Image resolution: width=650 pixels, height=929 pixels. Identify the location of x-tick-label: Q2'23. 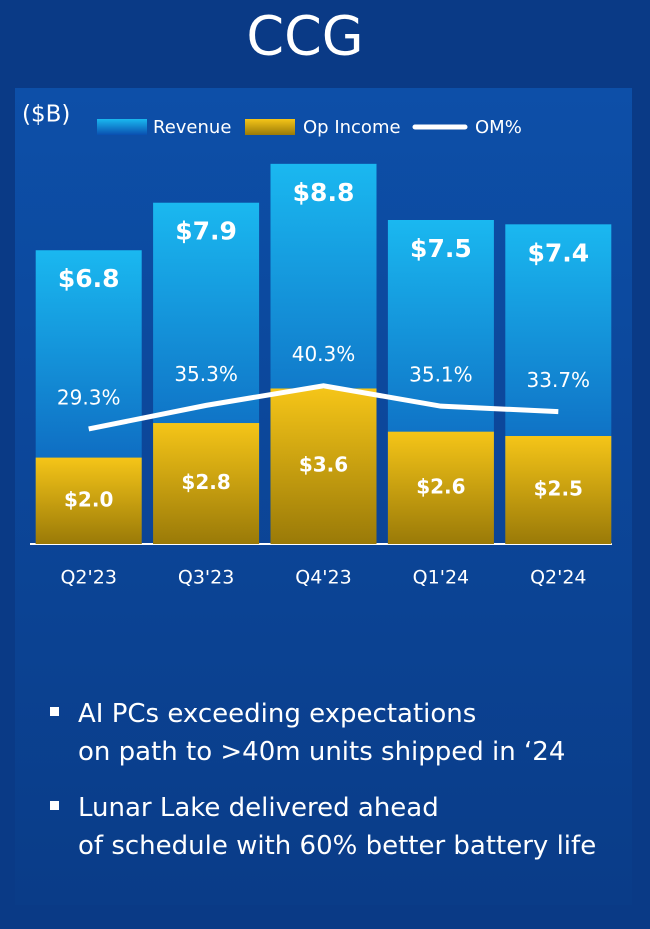
(88, 578).